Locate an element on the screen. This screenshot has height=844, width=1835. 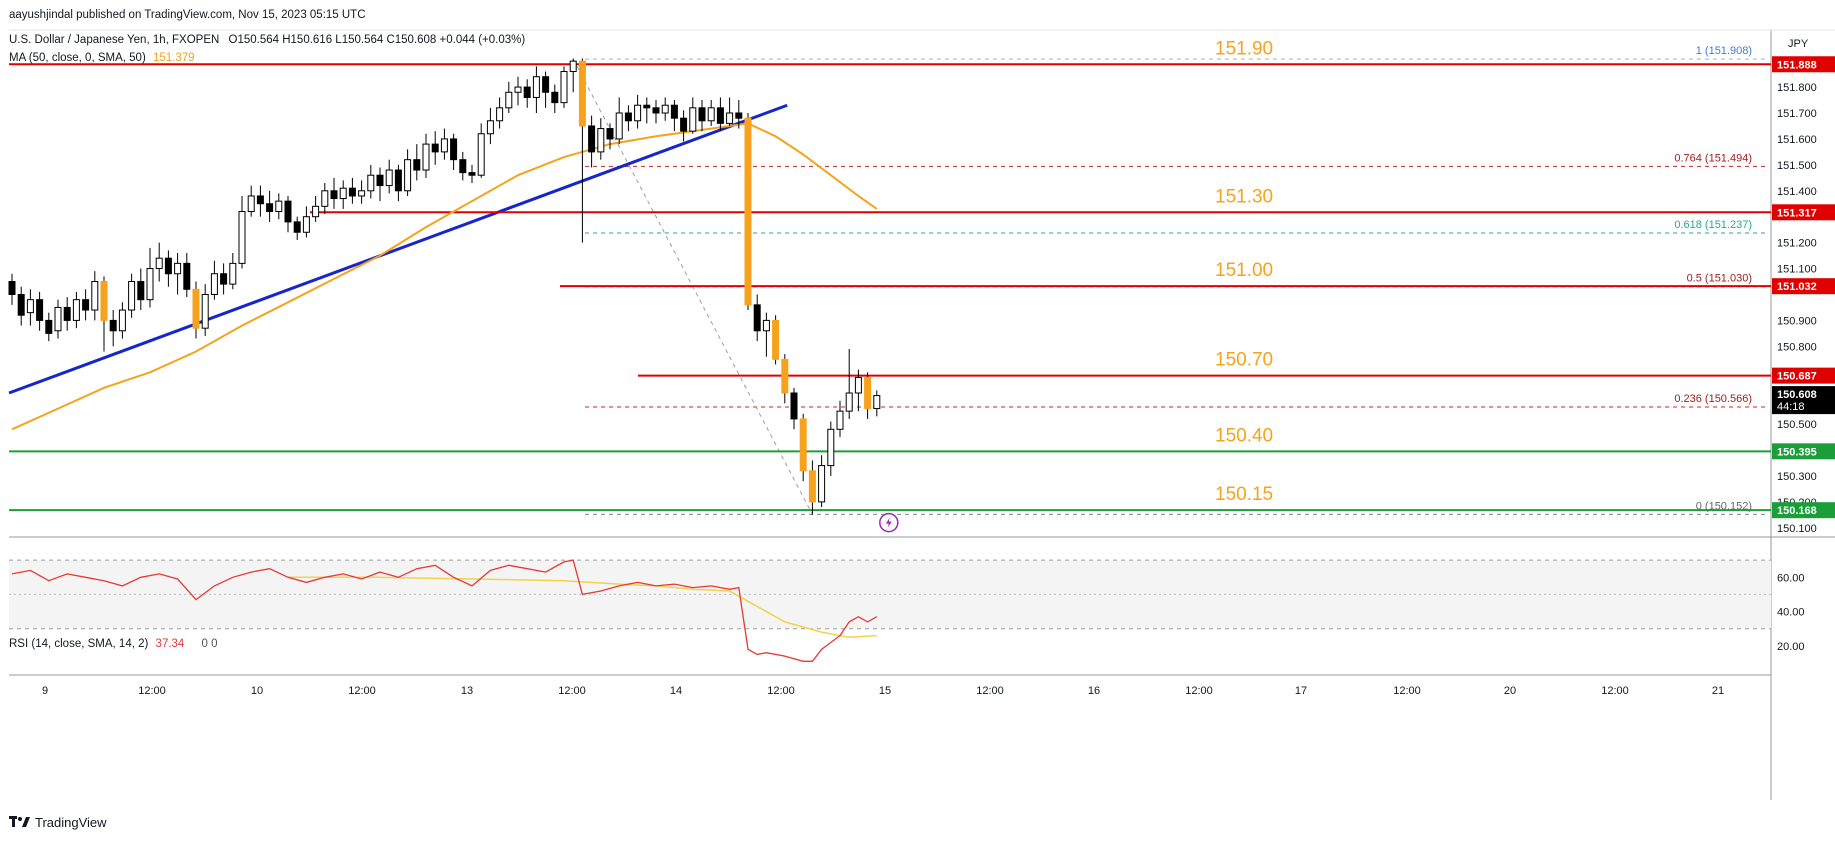
event-marker is located at coordinates (889, 522).